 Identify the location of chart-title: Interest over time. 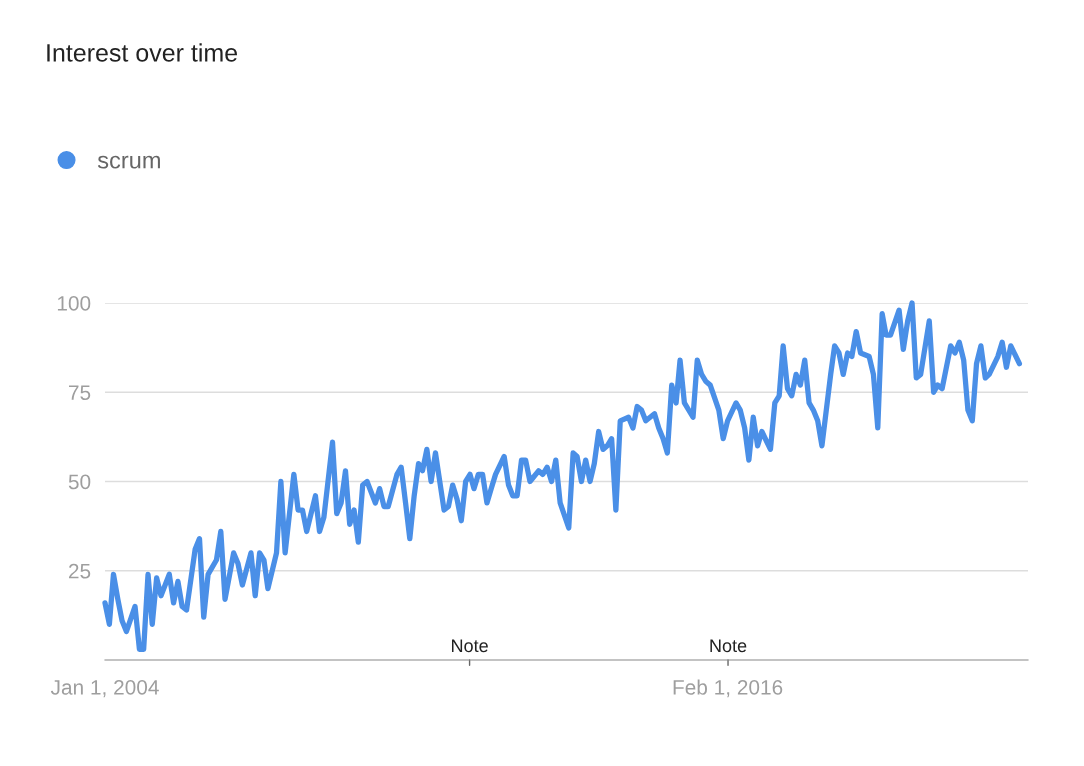
(142, 52).